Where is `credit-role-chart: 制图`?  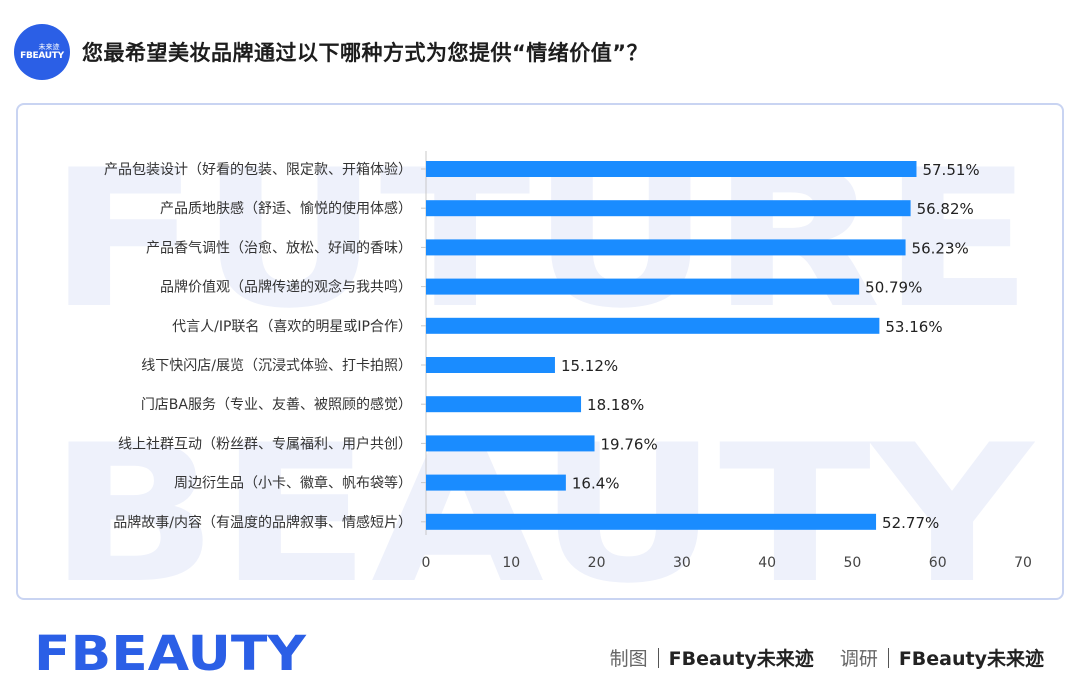 credit-role-chart: 制图 is located at coordinates (628, 659).